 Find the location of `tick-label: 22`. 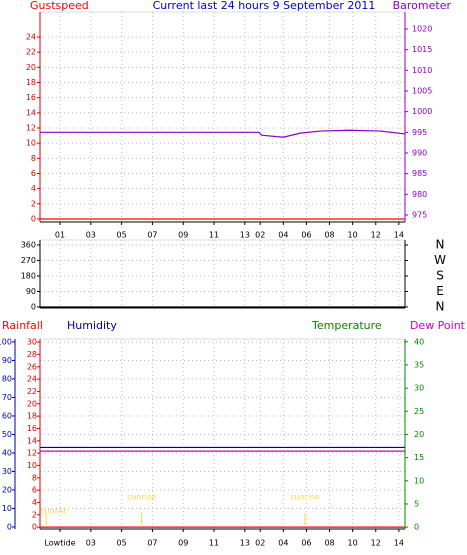

tick-label: 22 is located at coordinates (31, 52).